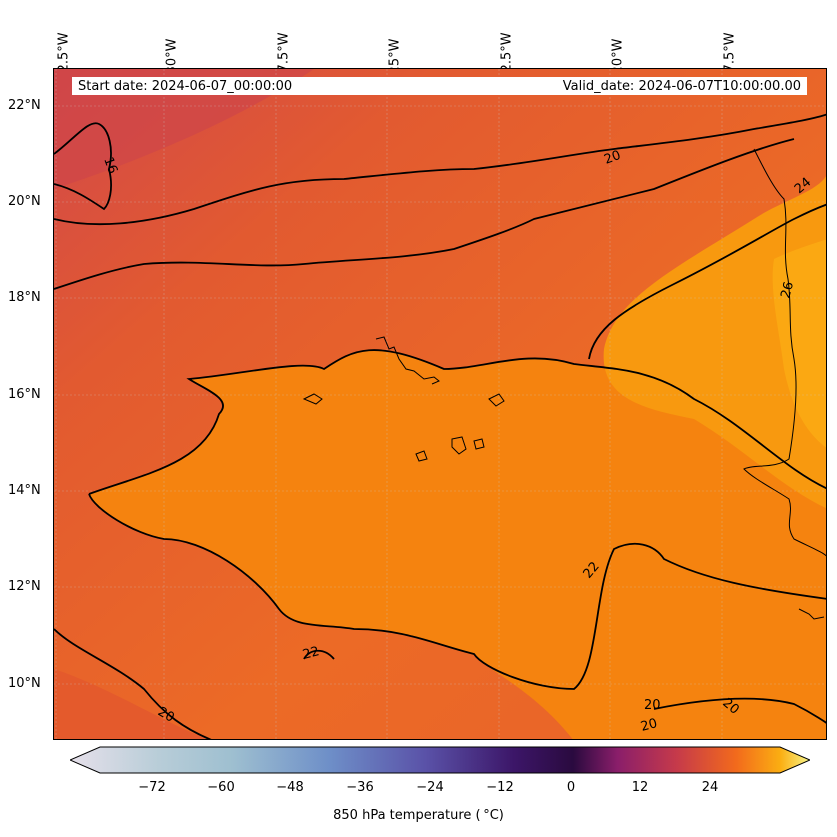 Image resolution: width=837 pixels, height=837 pixels. What do you see at coordinates (440, 169) in the screenshot?
I see `contour-18-north` at bounding box center [440, 169].